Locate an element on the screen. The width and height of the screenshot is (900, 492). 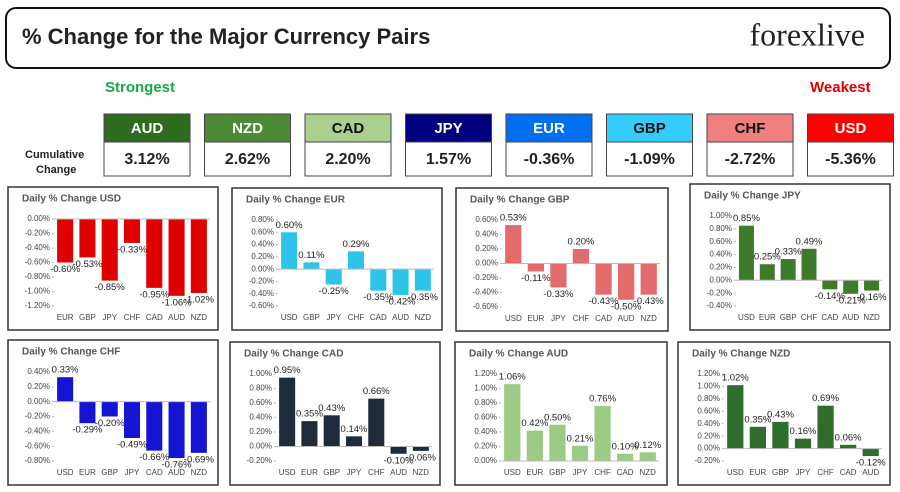
value-label: -0.85% is located at coordinates (110, 287).